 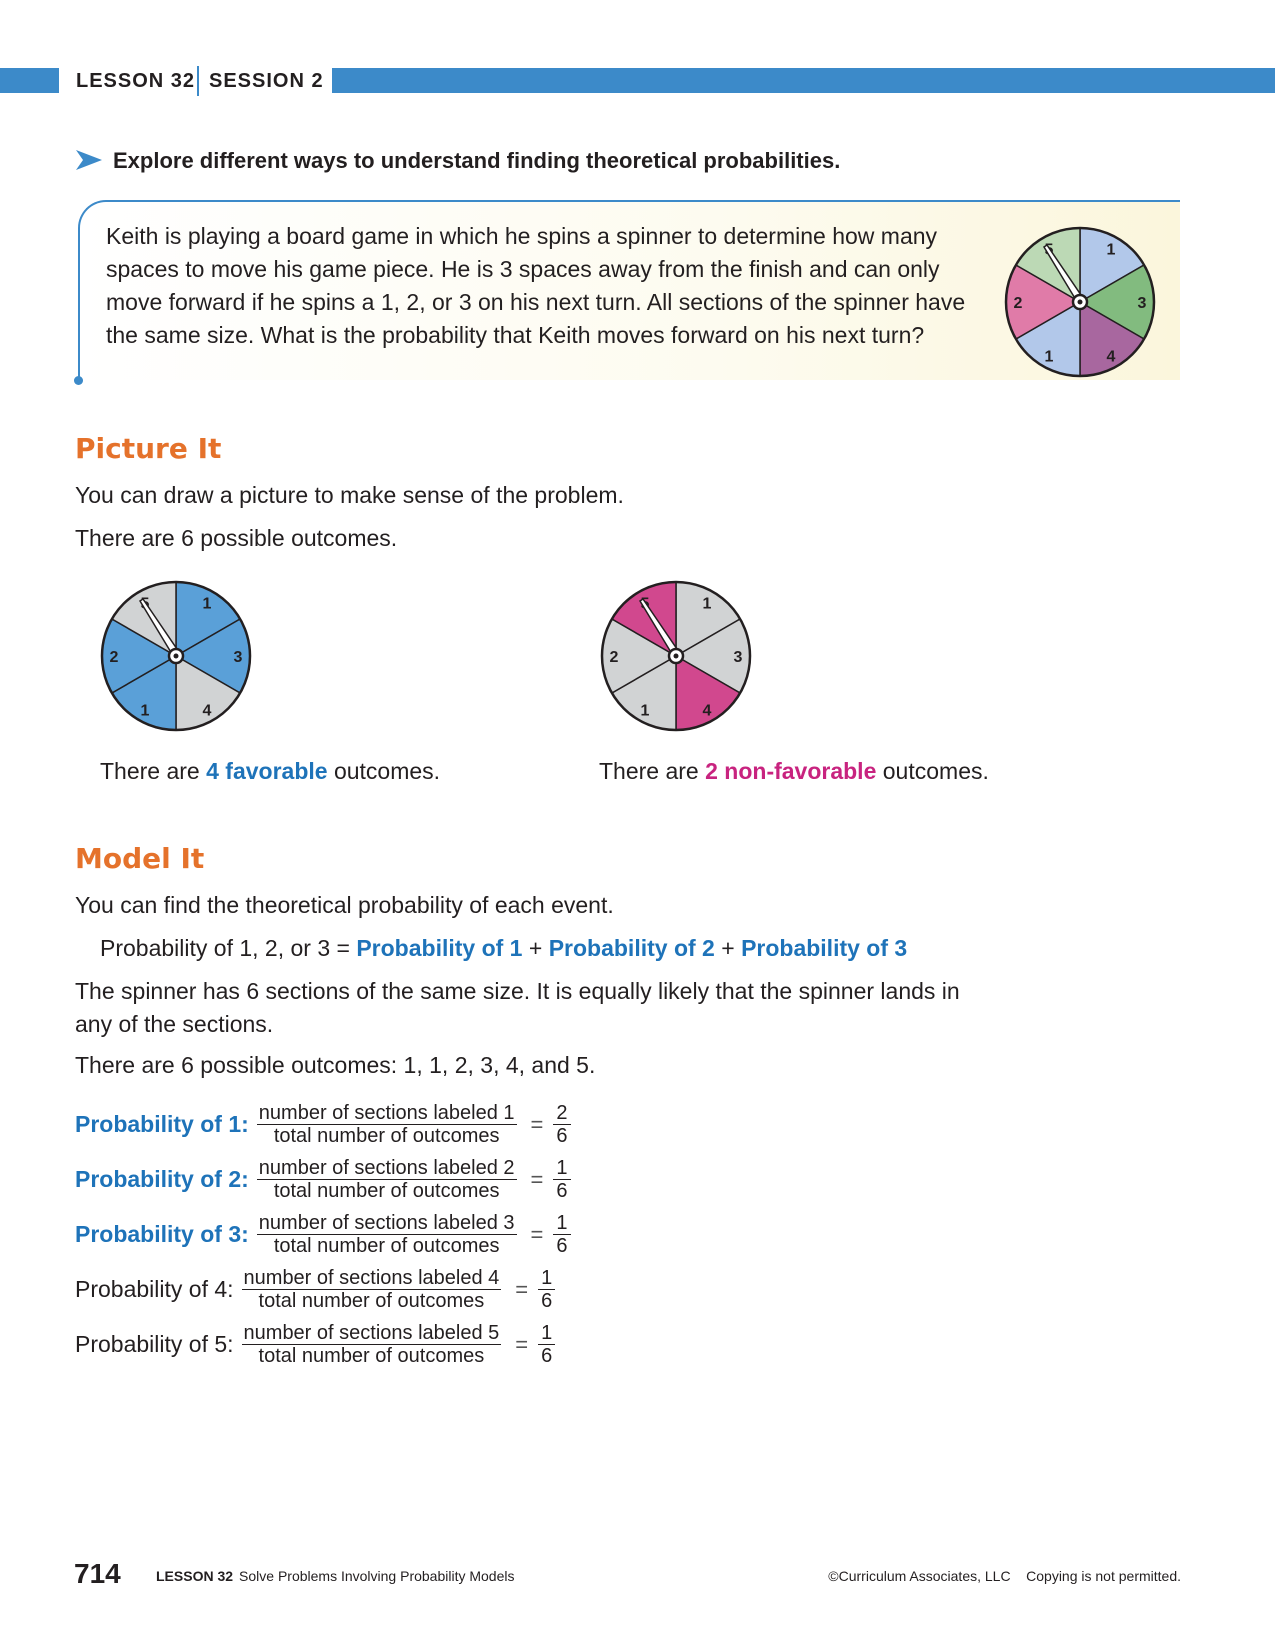 What do you see at coordinates (631, 948) in the screenshot?
I see `equation-term-2: Probability of 2` at bounding box center [631, 948].